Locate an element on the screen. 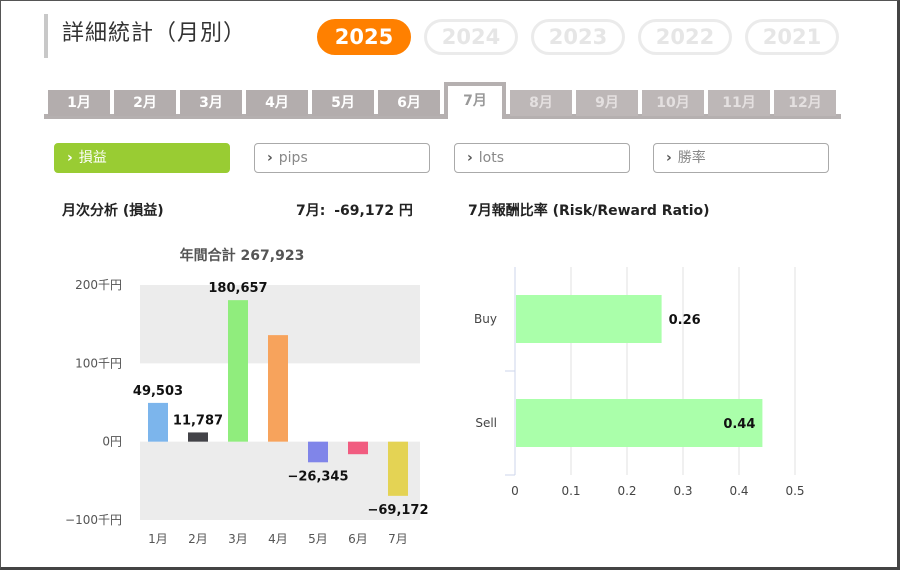 The height and width of the screenshot is (570, 900). x-tick-label: 0.5 is located at coordinates (794, 491).